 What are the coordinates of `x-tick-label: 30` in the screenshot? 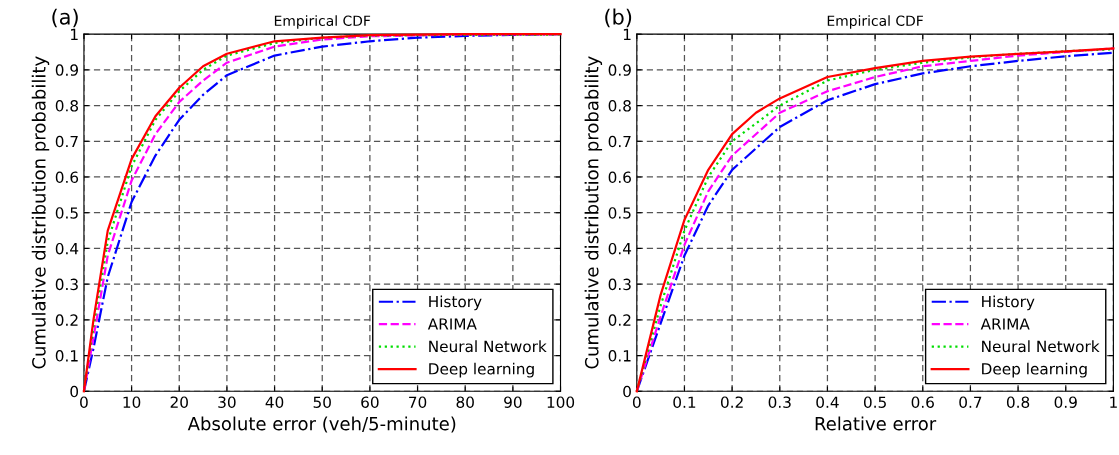 It's located at (227, 402).